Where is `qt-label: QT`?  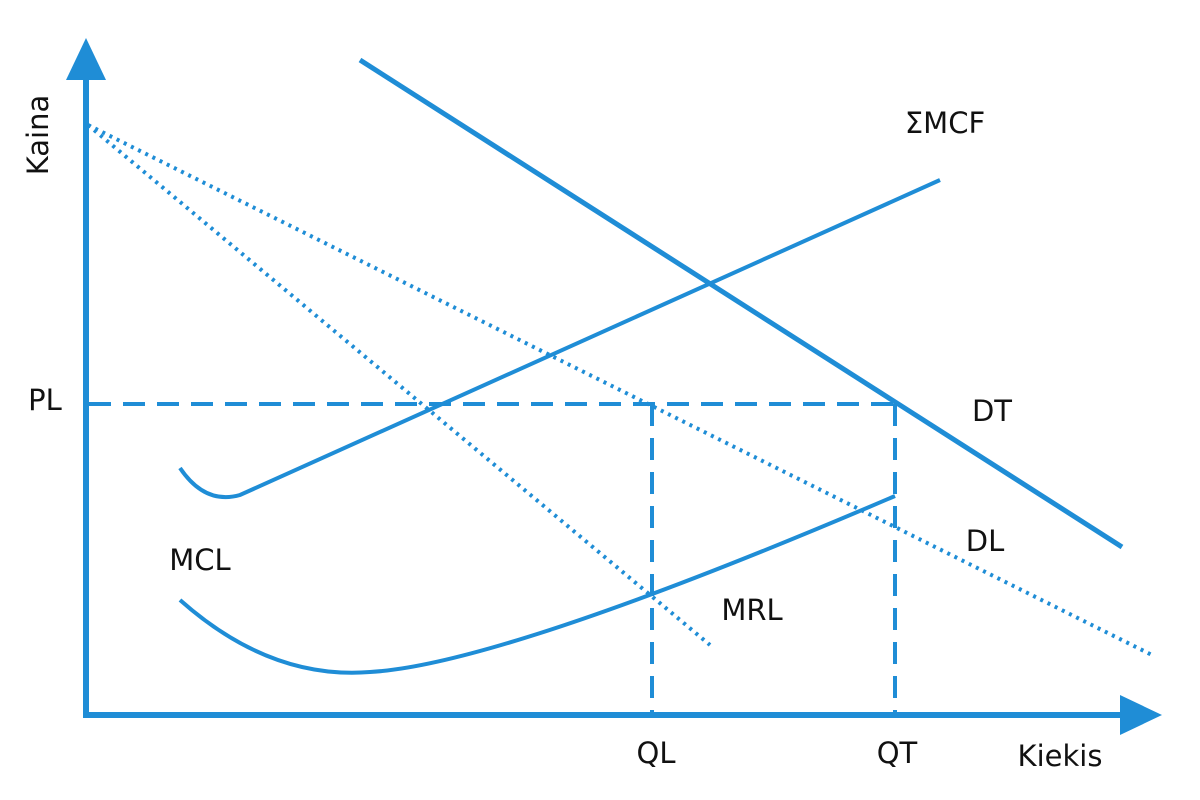 qt-label: QT is located at coordinates (897, 753).